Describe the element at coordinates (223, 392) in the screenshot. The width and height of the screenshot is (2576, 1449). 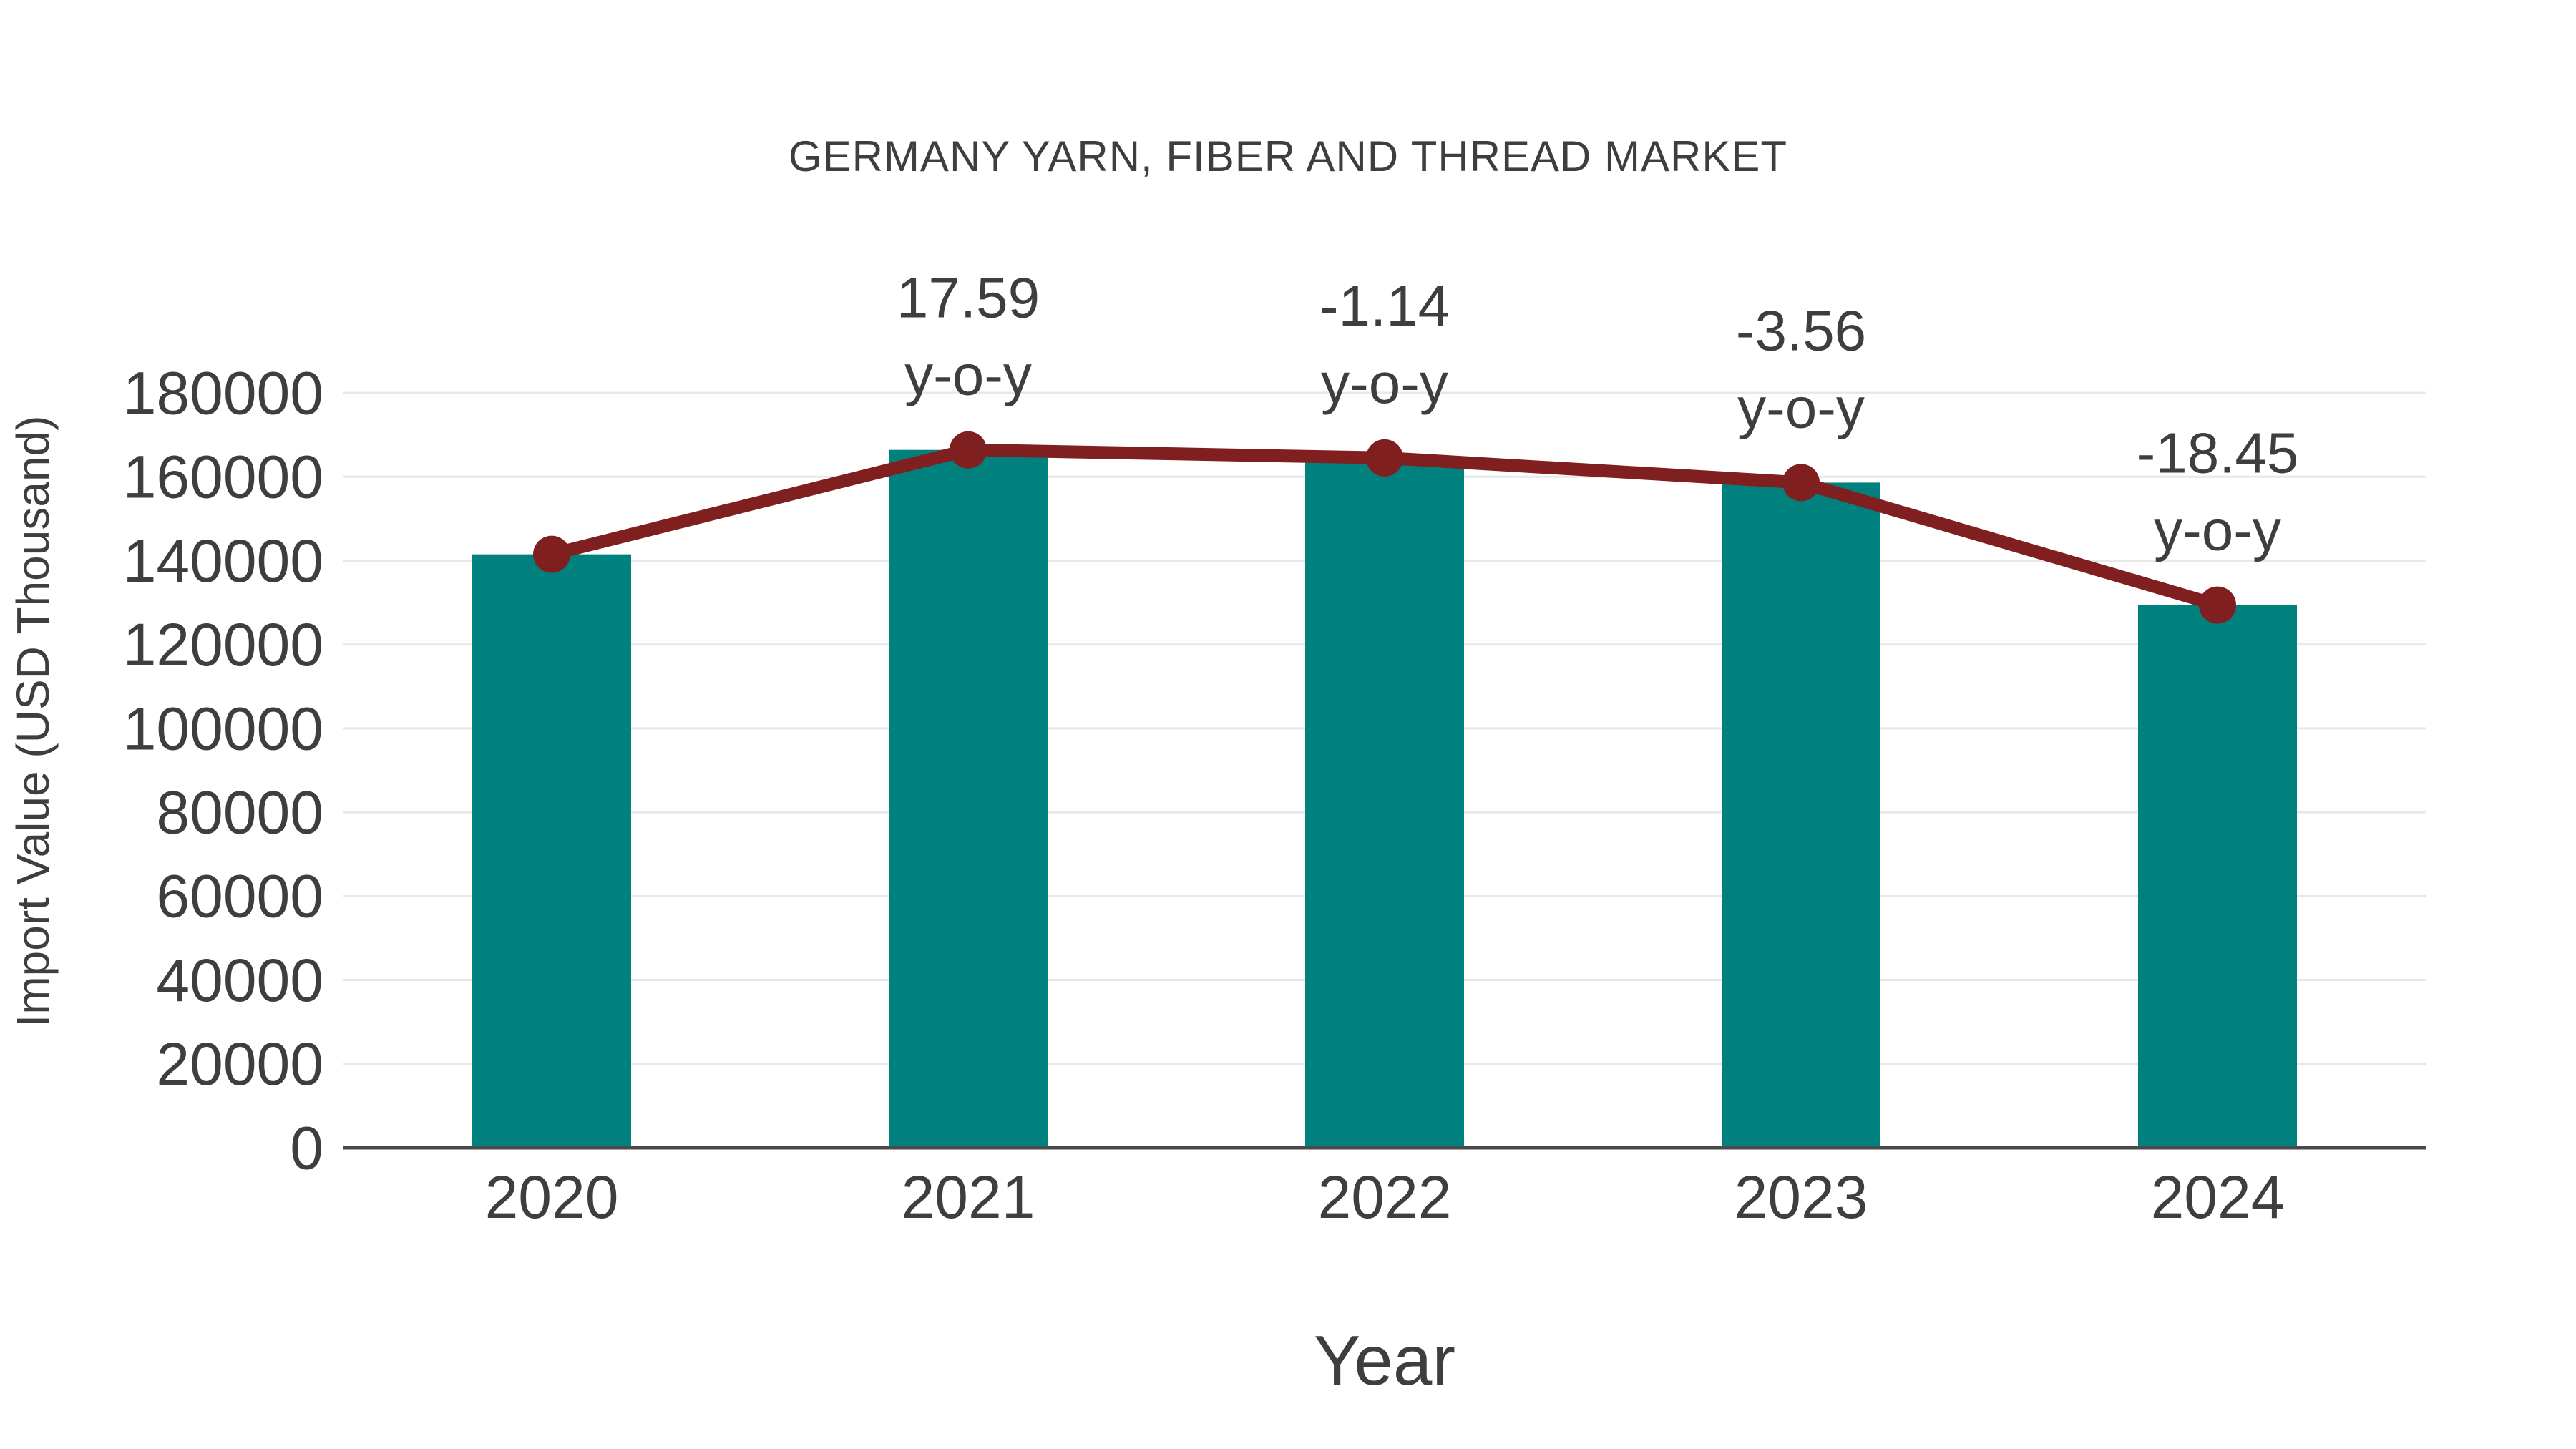
I see `y-tick-label-180000: 180000` at that location.